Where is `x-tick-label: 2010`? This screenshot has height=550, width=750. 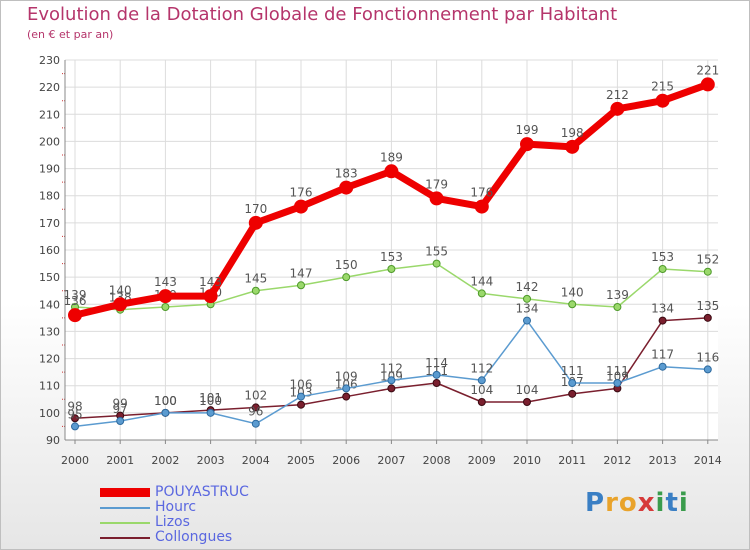
x-tick-label: 2010 is located at coordinates (527, 460).